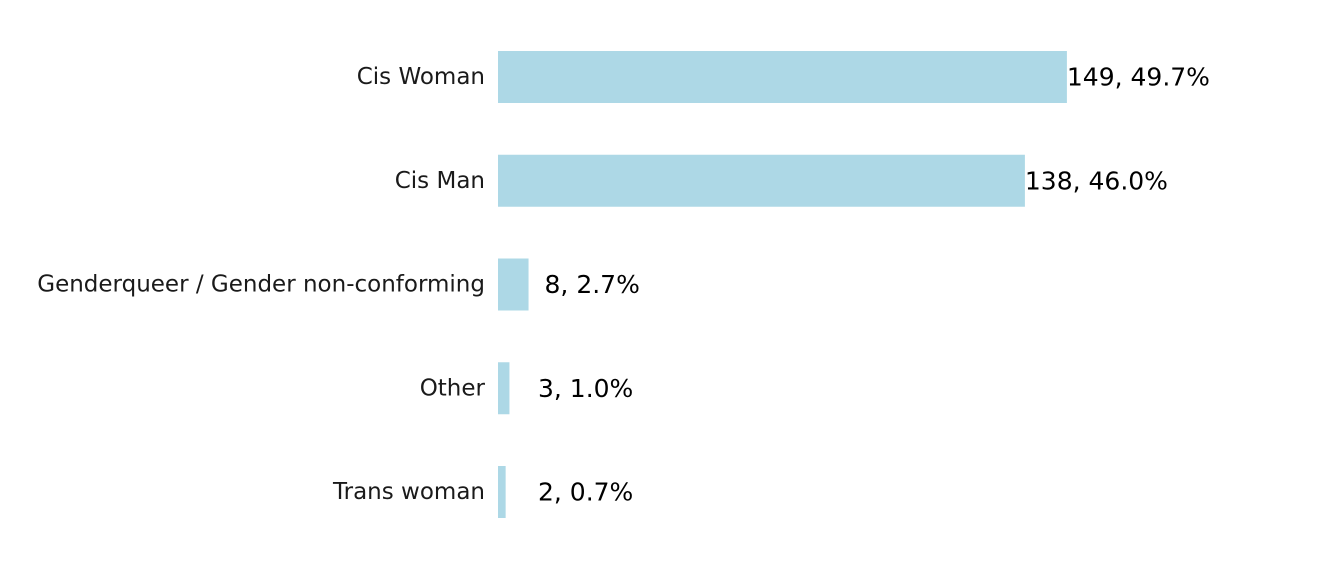 This screenshot has width=1344, height=581. I want to click on bar-cis-man, so click(761, 180).